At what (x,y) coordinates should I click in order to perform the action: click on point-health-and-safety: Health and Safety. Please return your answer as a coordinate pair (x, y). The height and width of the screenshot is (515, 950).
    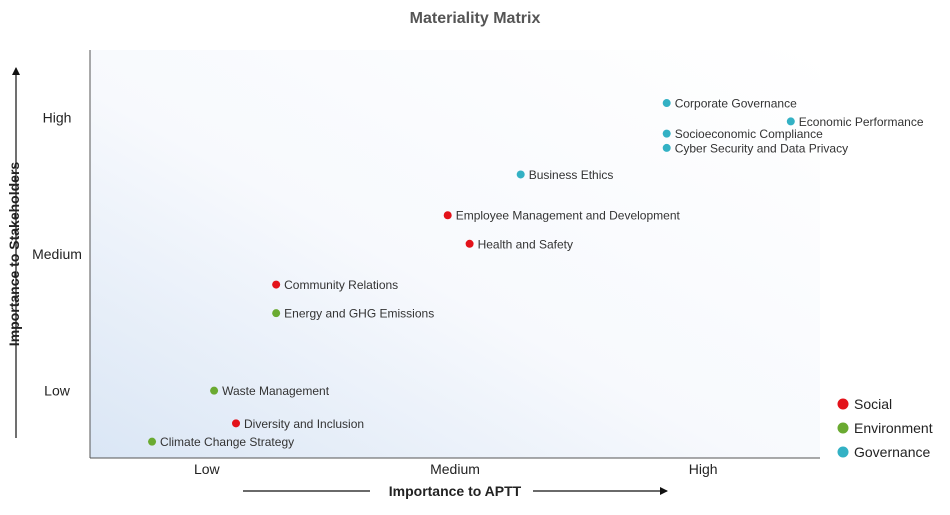
    Looking at the image, I should click on (519, 244).